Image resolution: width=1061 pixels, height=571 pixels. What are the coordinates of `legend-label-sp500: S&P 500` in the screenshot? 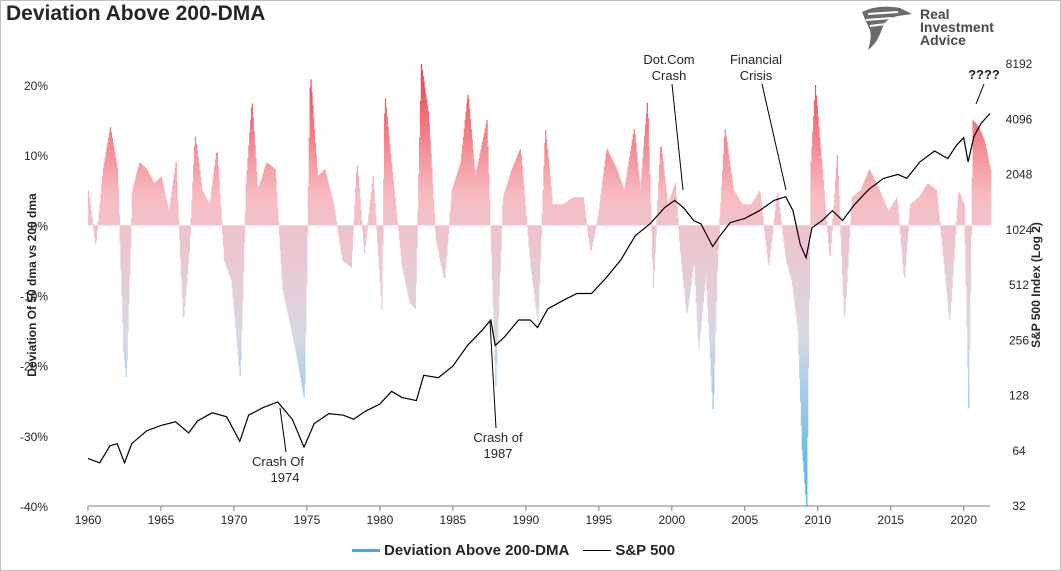 It's located at (645, 550).